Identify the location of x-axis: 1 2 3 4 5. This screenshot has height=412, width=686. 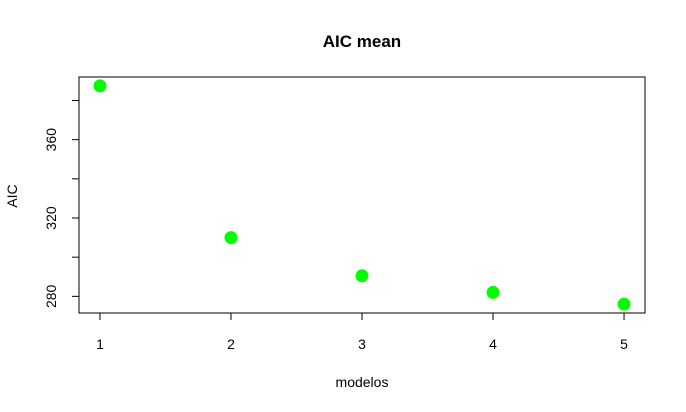
(362, 332).